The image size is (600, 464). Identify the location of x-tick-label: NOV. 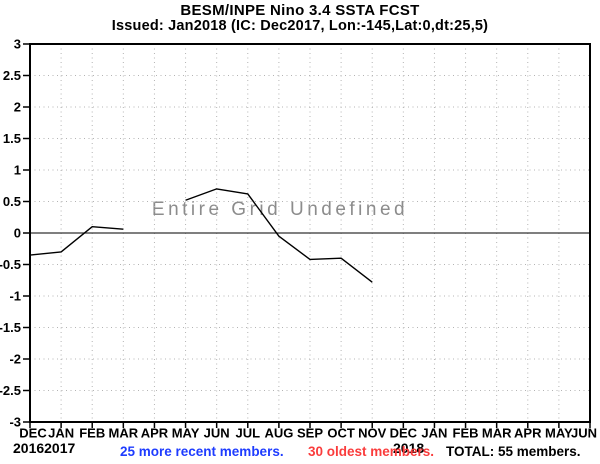
(372, 433).